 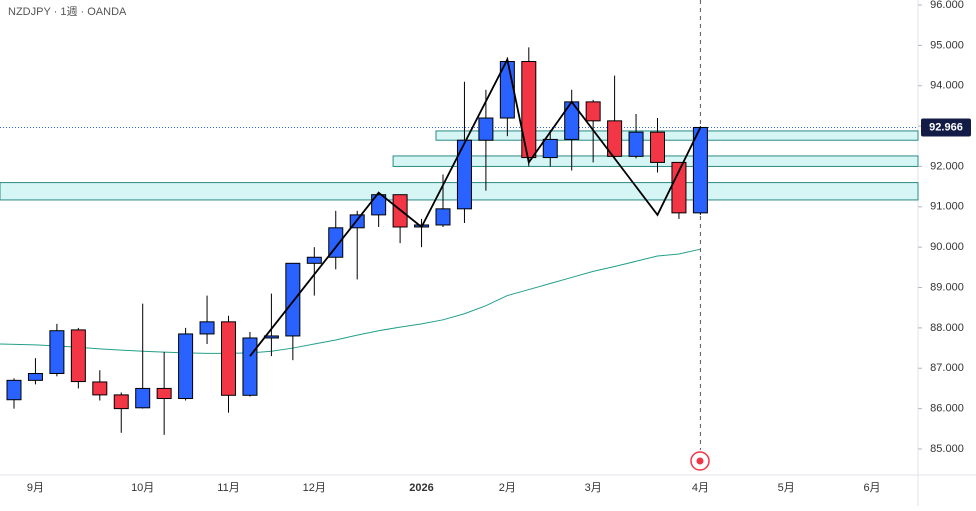 I want to click on last-price-label: 92.966, so click(x=946, y=127).